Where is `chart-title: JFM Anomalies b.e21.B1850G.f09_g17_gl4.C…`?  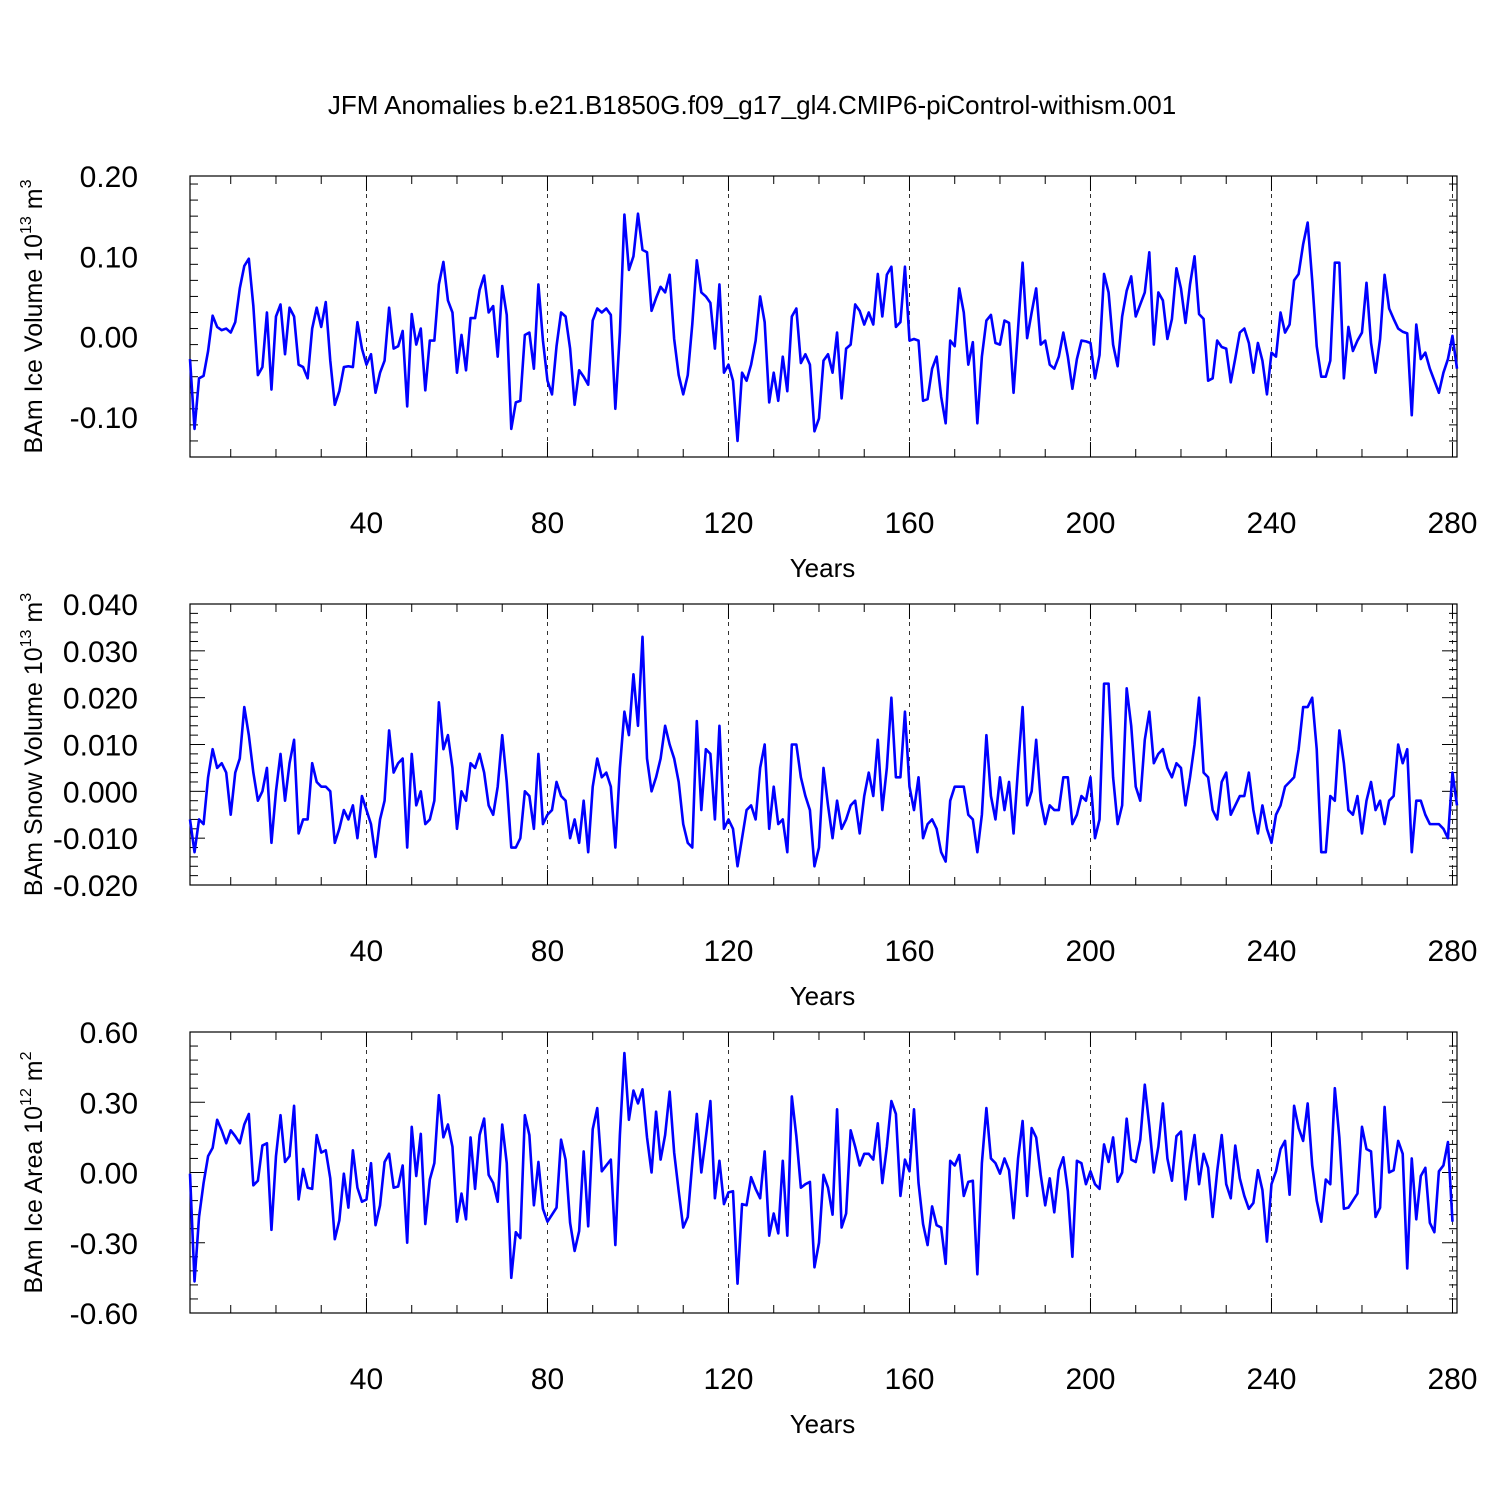
chart-title: JFM Anomalies b.e21.B1850G.f09_g17_gl4.C… is located at coordinates (752, 105).